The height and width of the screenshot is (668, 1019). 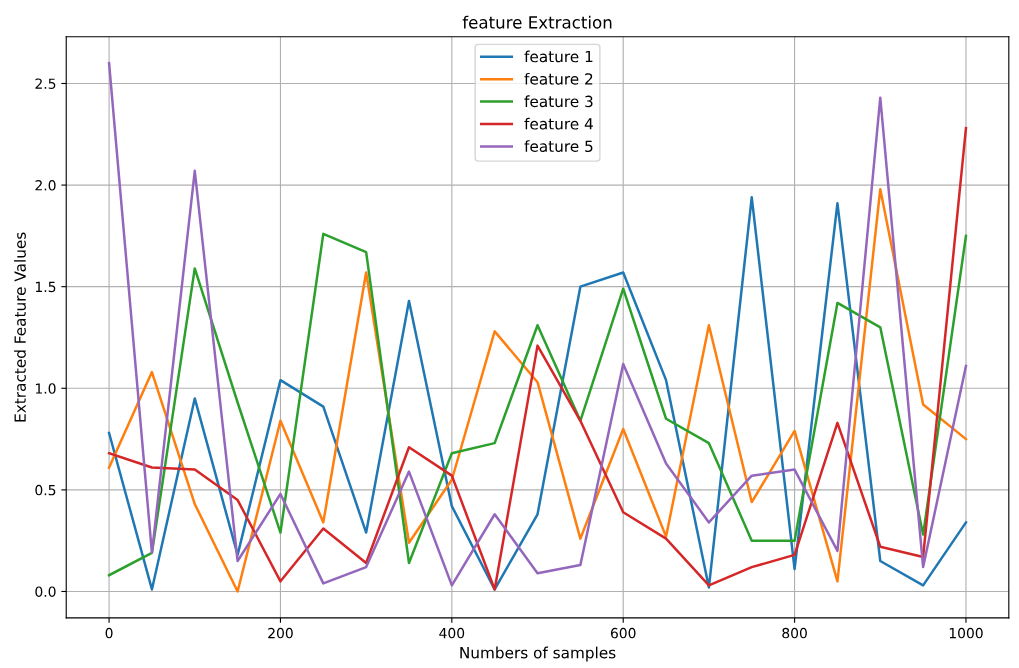 What do you see at coordinates (966, 633) in the screenshot?
I see `x-tick-label: 1000` at bounding box center [966, 633].